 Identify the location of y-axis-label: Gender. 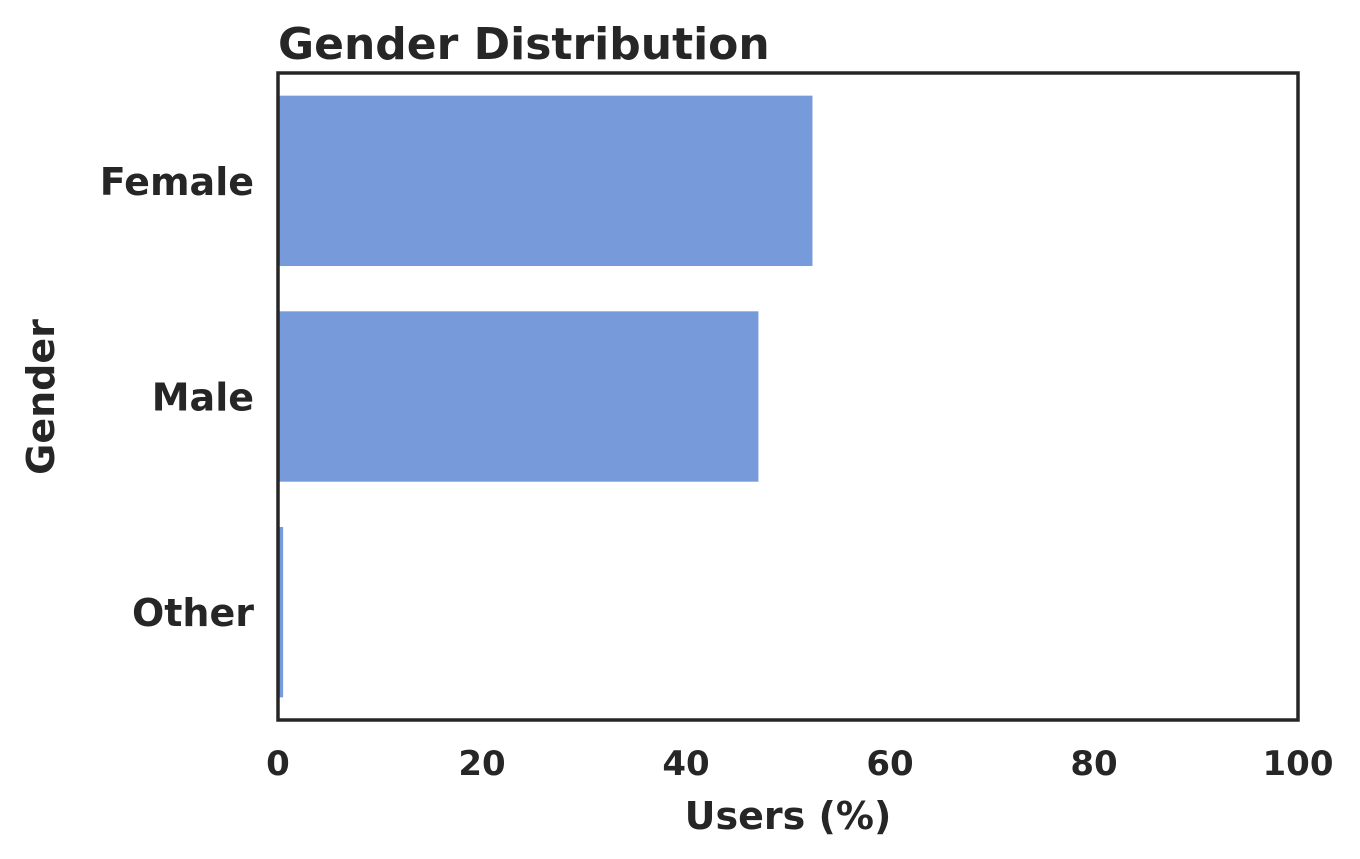
(41, 397).